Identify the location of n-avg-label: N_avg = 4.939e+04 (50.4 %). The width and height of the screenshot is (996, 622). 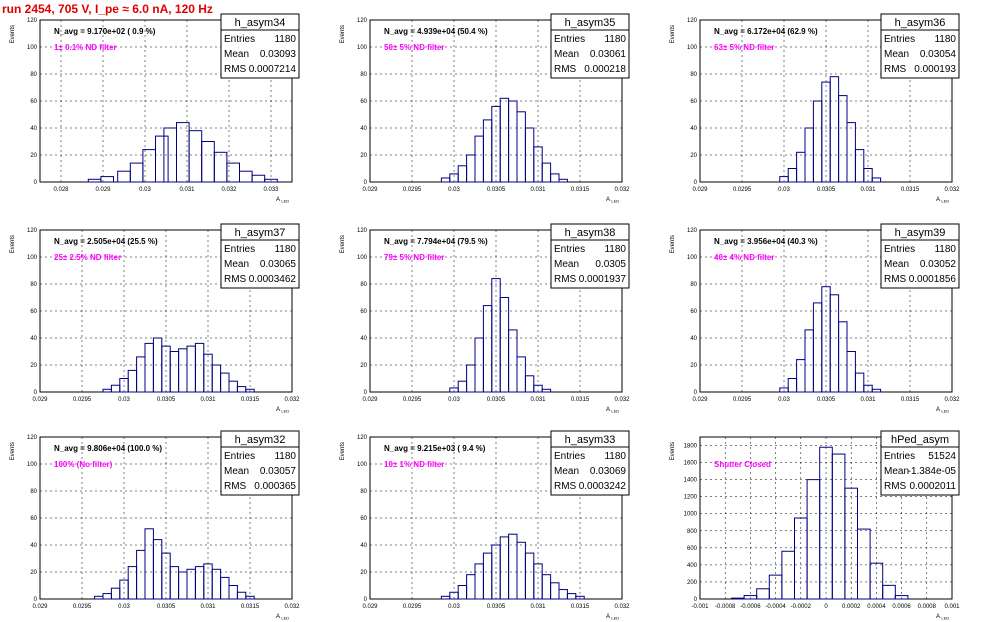
(436, 31).